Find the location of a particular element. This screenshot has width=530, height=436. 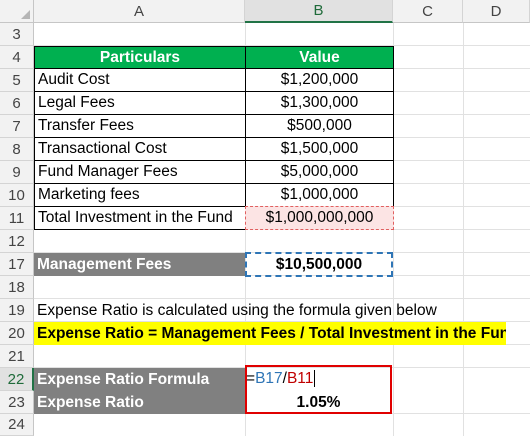

column-header-a: A is located at coordinates (139, 11).